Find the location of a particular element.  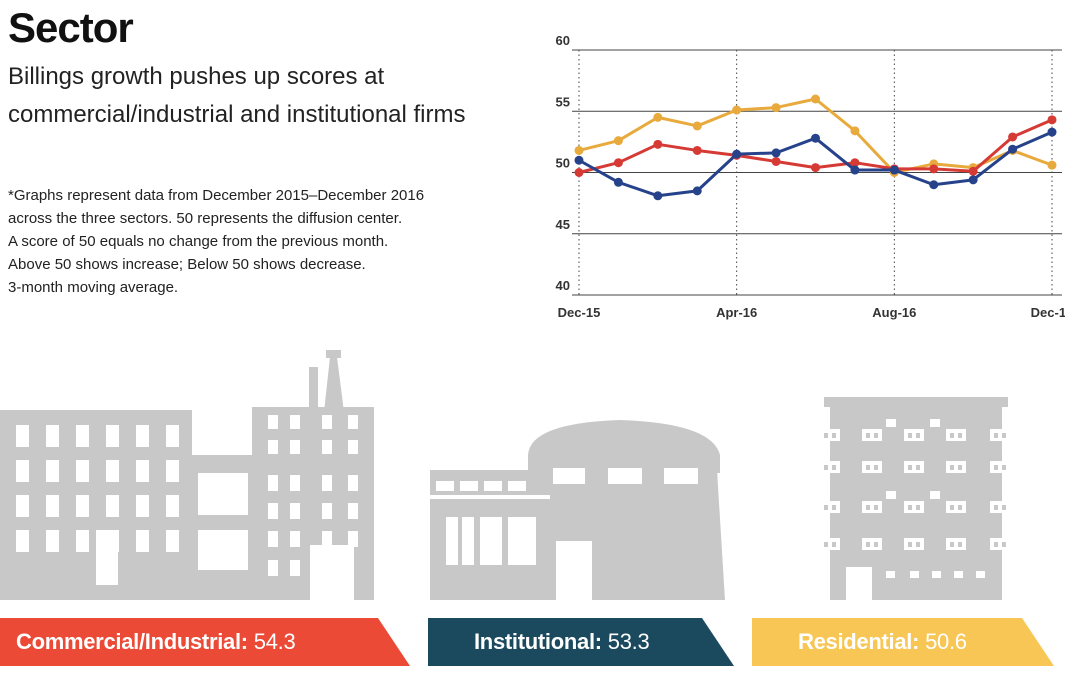

y-tick-label: 40 is located at coordinates (563, 285).